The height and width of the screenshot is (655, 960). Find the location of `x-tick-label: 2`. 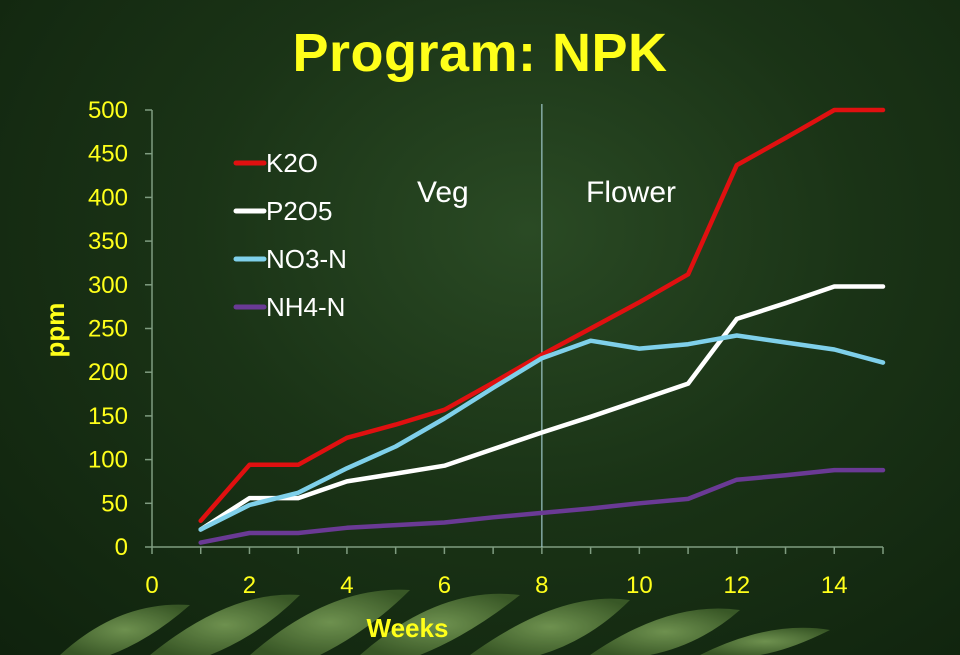

x-tick-label: 2 is located at coordinates (249, 585).